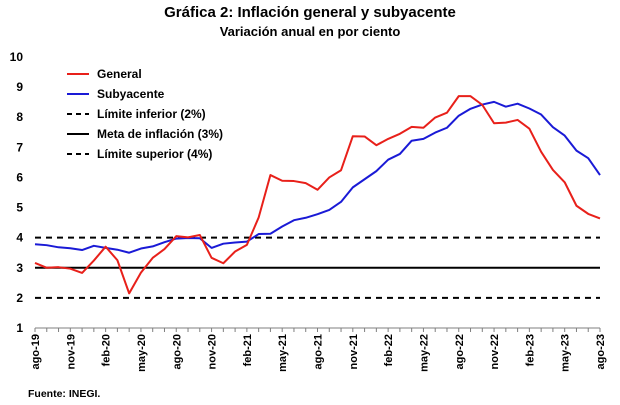  I want to click on y-tick-label: 5, so click(19, 208).